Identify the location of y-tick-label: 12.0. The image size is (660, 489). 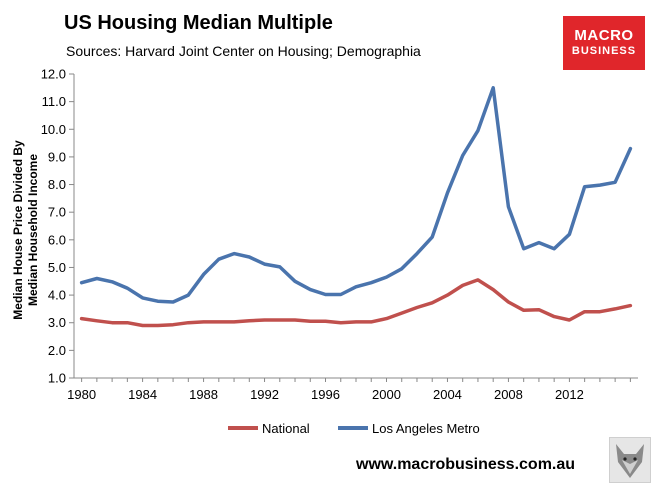
(53, 74).